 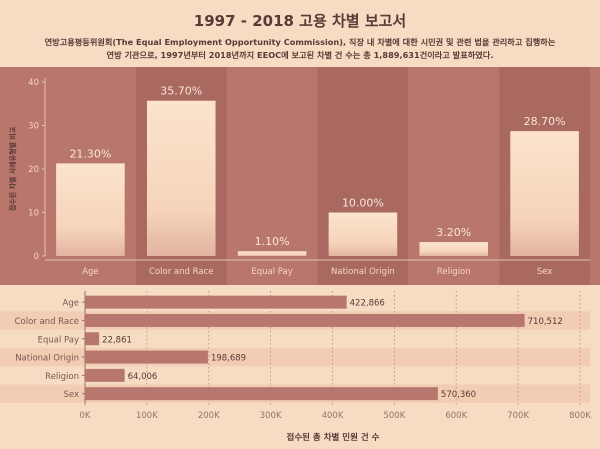 I want to click on y-tick-label: 40, so click(x=33, y=83).